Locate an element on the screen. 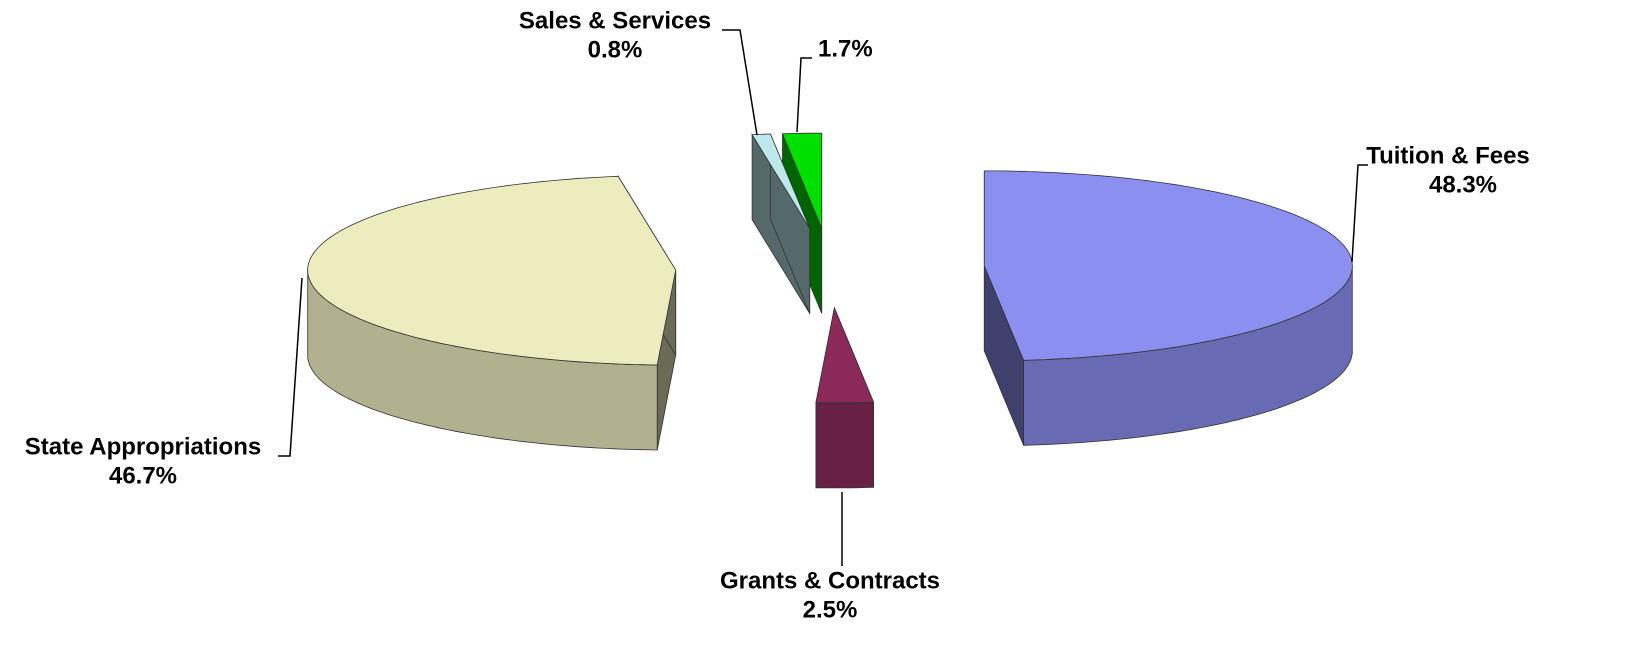  value-label: 48.3% is located at coordinates (1463, 184).